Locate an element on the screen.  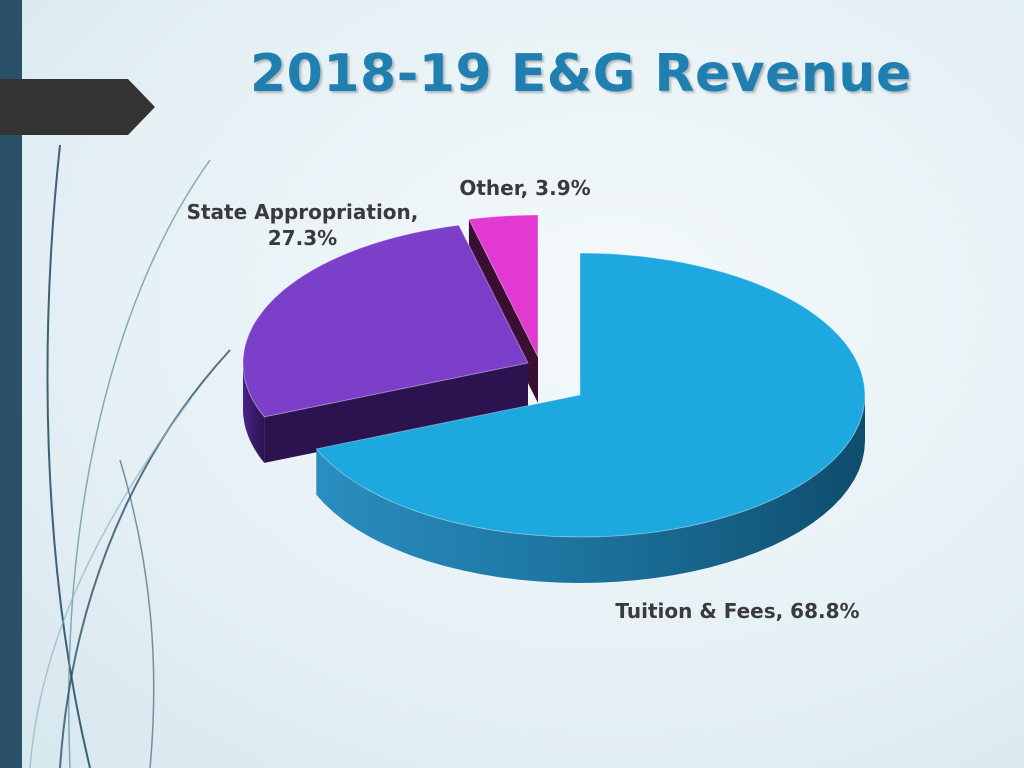
slice-label-state-line1: State Appropriation, is located at coordinates (302, 212).